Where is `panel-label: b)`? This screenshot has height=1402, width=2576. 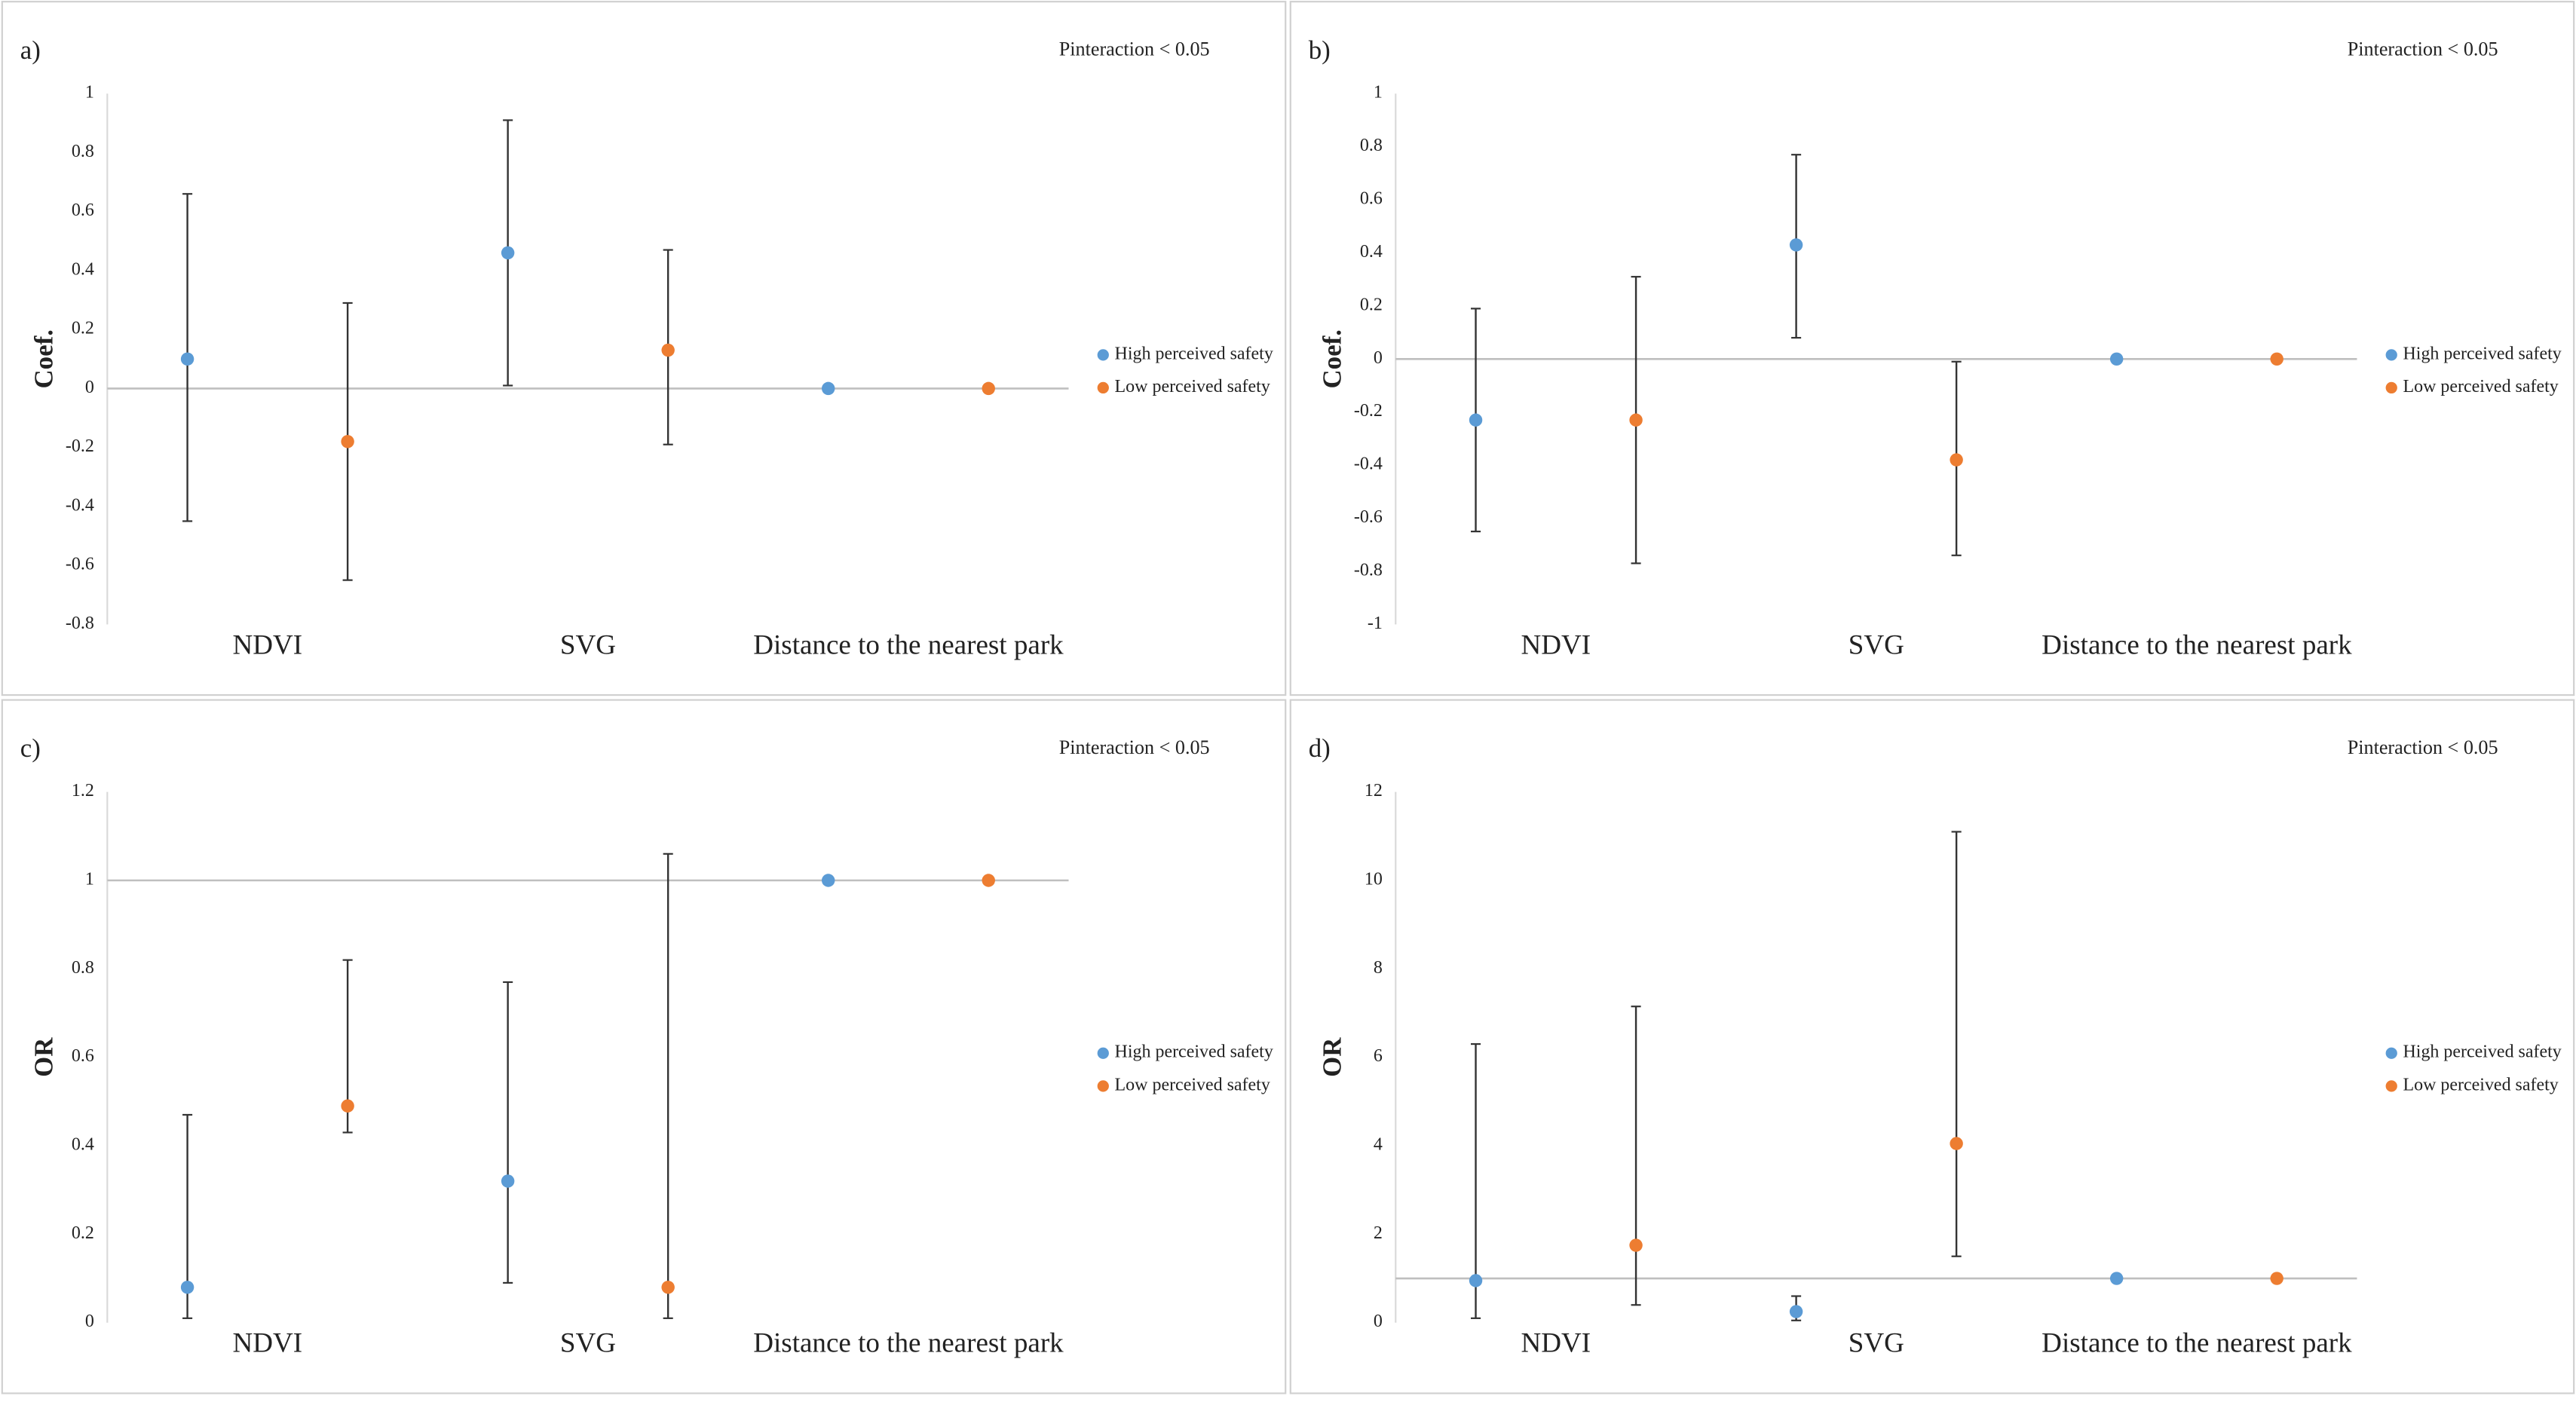
panel-label: b) is located at coordinates (1320, 50).